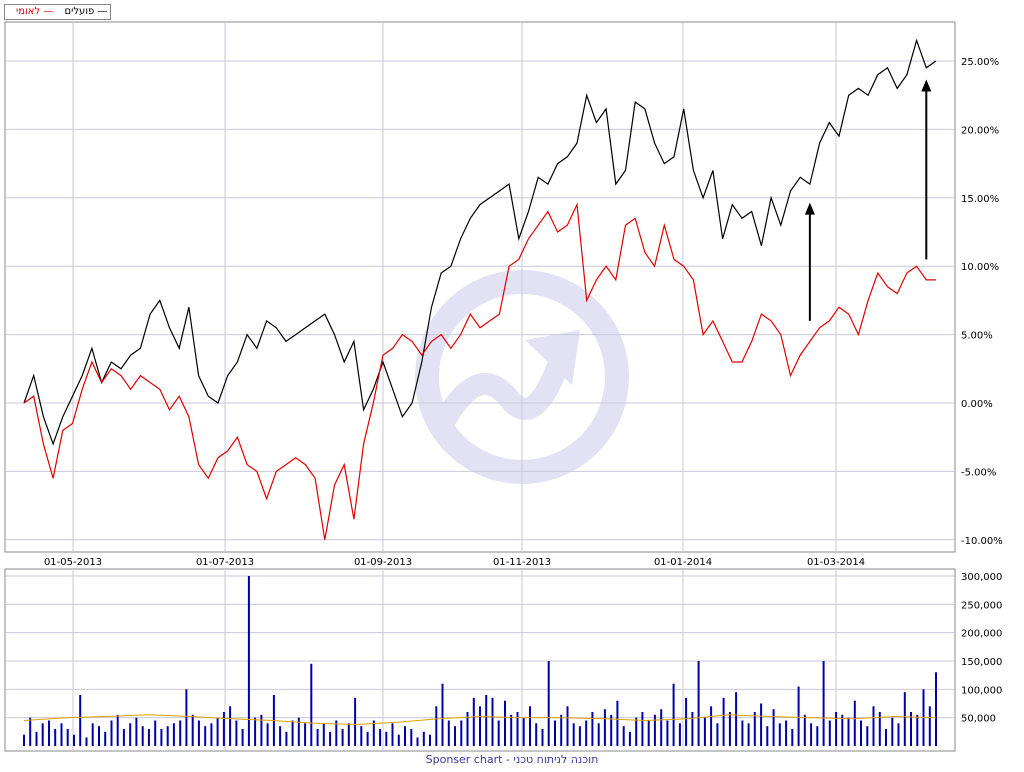 Image resolution: width=1024 pixels, height=772 pixels. What do you see at coordinates (980, 199) in the screenshot?
I see `price-y-tick-label: 15.00%` at bounding box center [980, 199].